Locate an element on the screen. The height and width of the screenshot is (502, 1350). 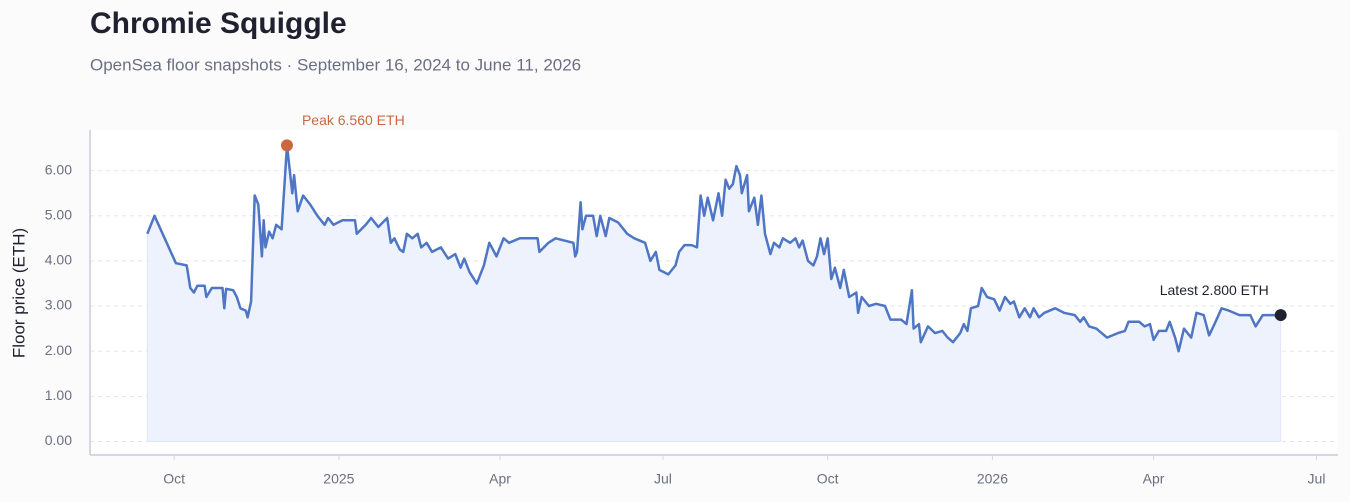
y-tick-label: 0.00 is located at coordinates (58, 440).